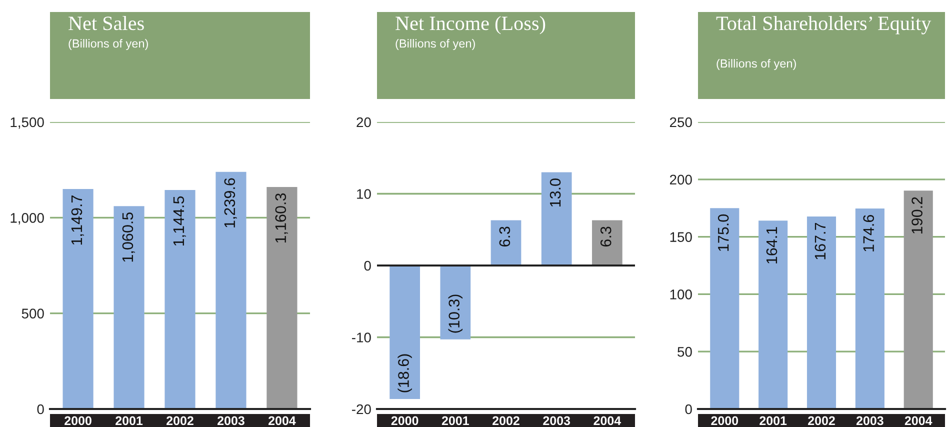  Describe the element at coordinates (455, 313) in the screenshot. I see `data-label: (10.3)` at that location.